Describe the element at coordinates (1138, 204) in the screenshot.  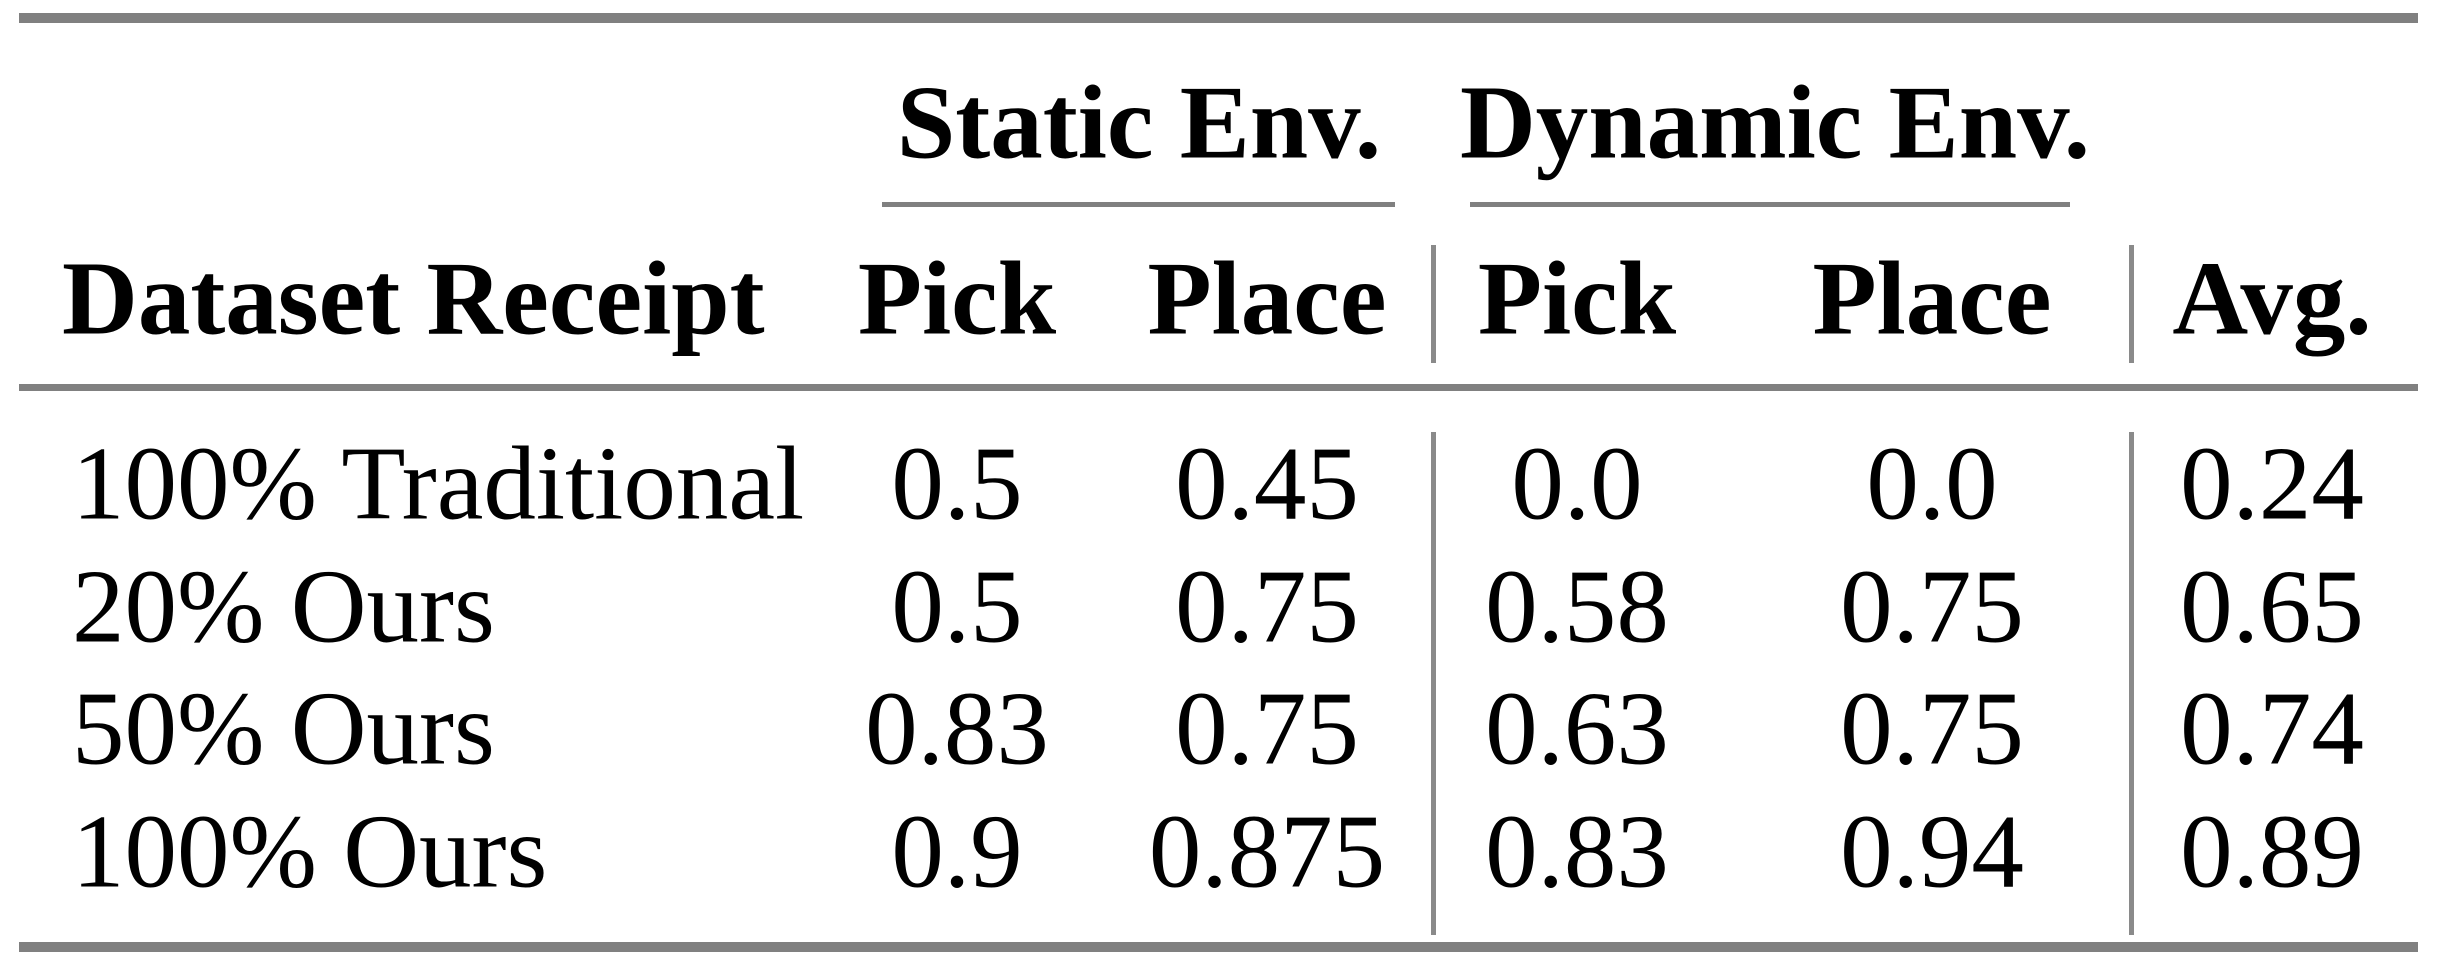
I see `static-env-cmidrule` at that location.